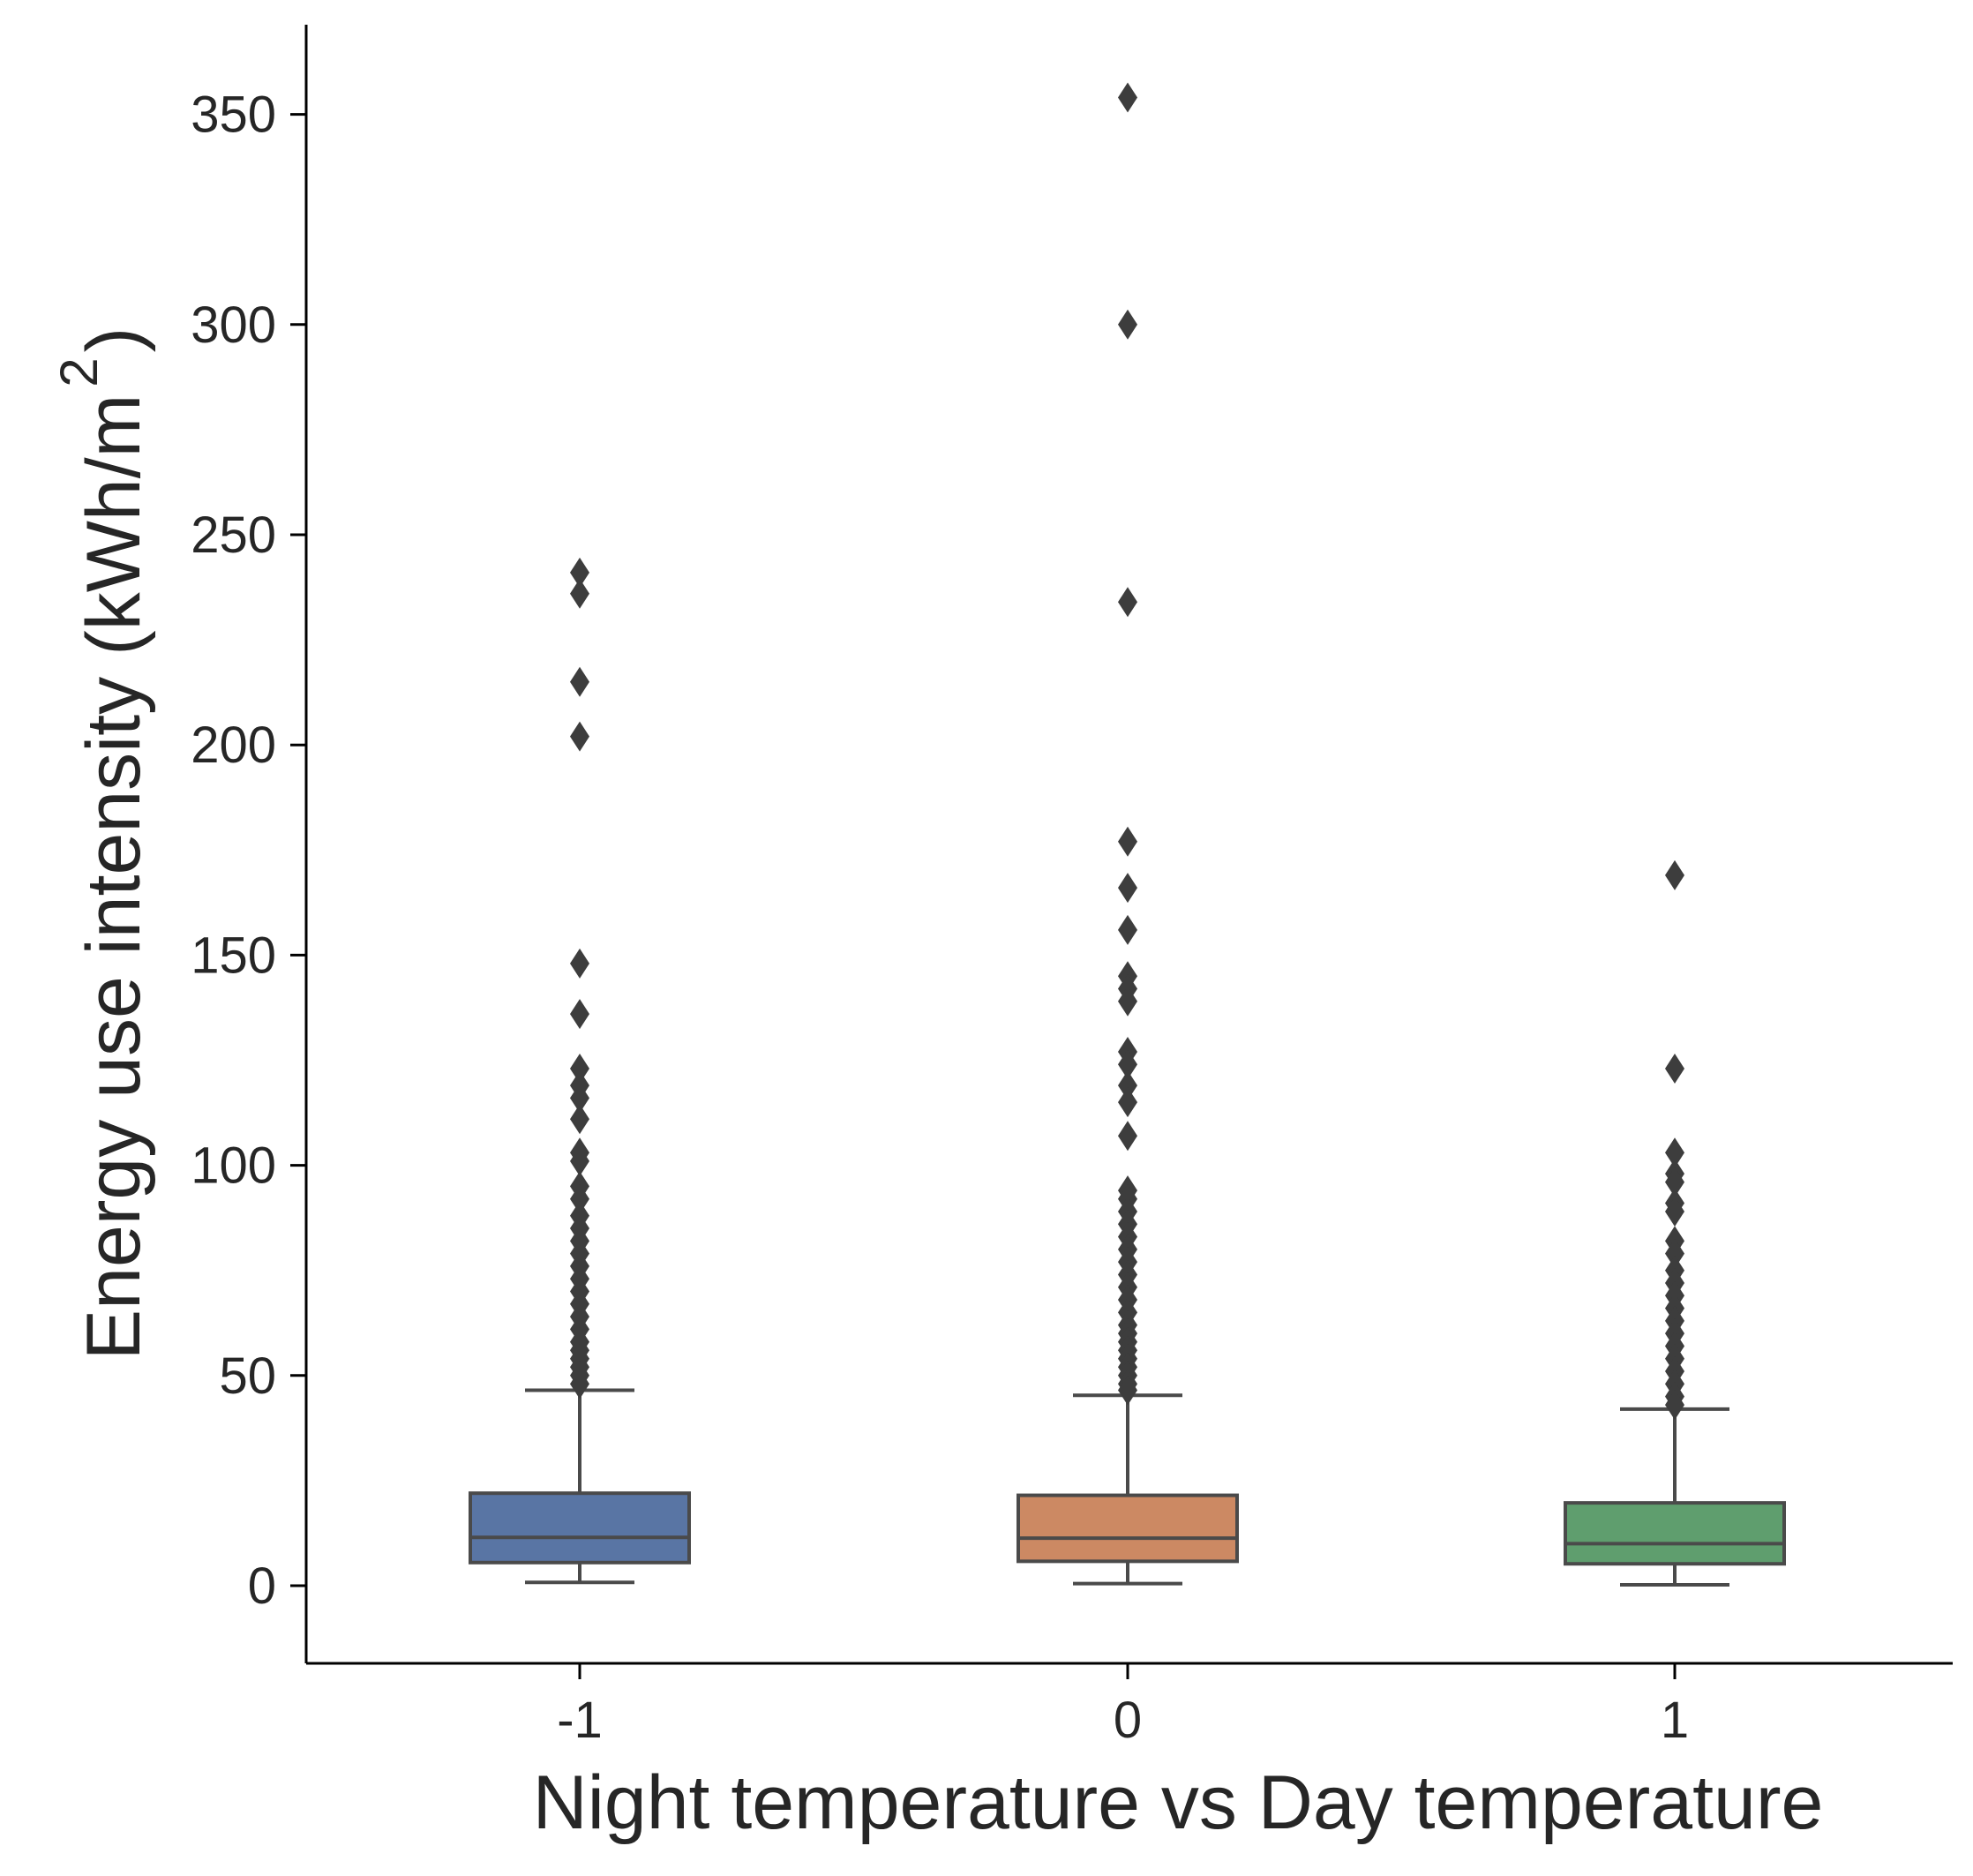 The height and width of the screenshot is (1876, 1973). What do you see at coordinates (113, 877) in the screenshot?
I see `y-axis-label-text: Energy use intensity (kWh/m` at bounding box center [113, 877].